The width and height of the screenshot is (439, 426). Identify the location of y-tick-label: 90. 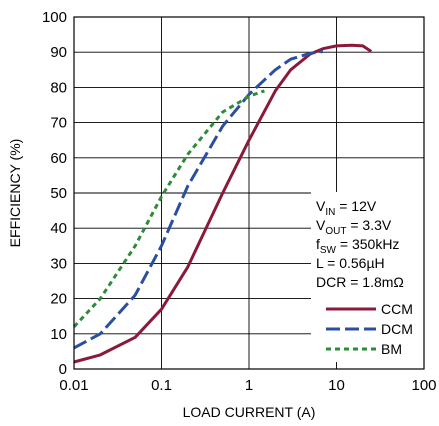
(58, 52).